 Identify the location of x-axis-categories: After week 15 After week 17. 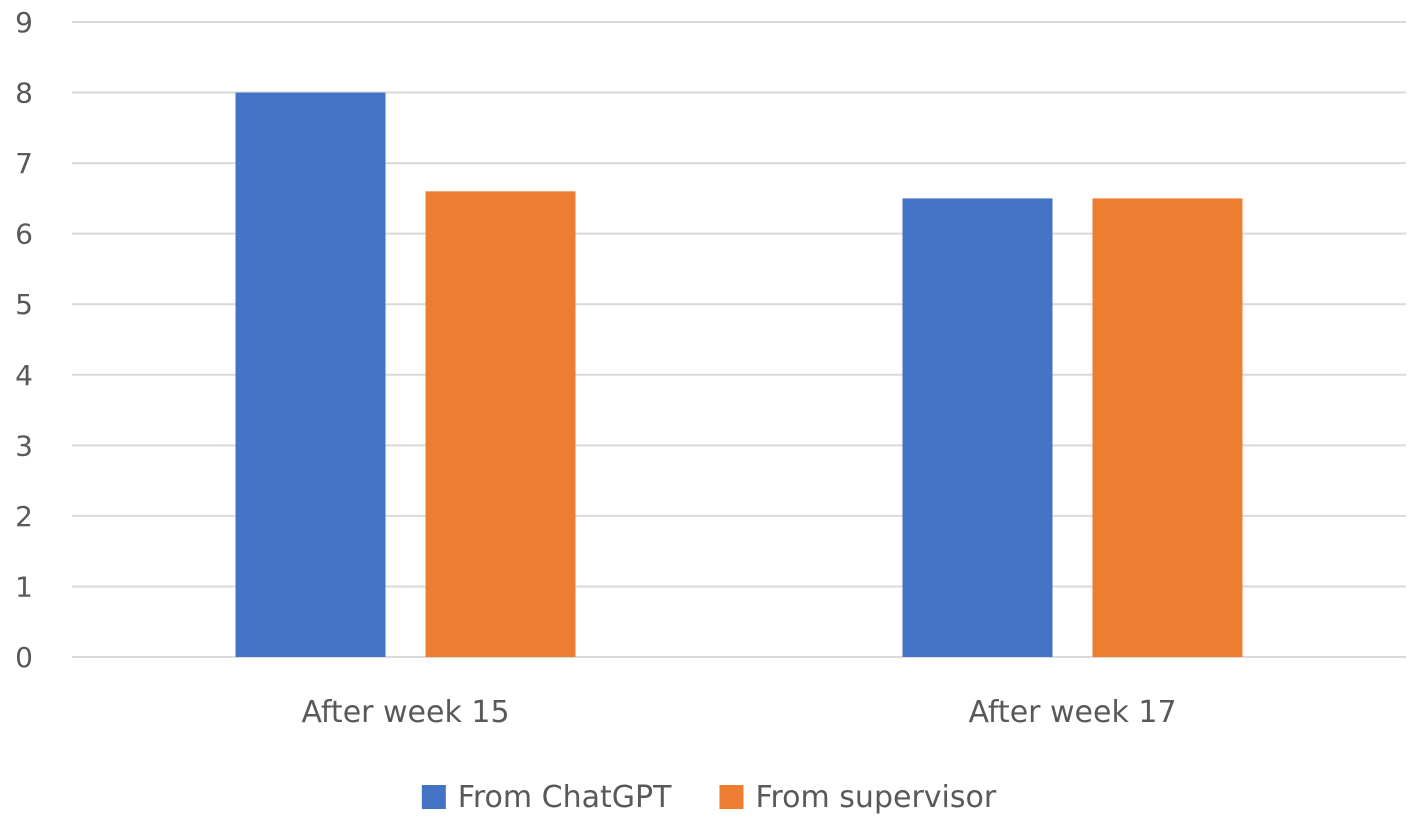
(738, 712).